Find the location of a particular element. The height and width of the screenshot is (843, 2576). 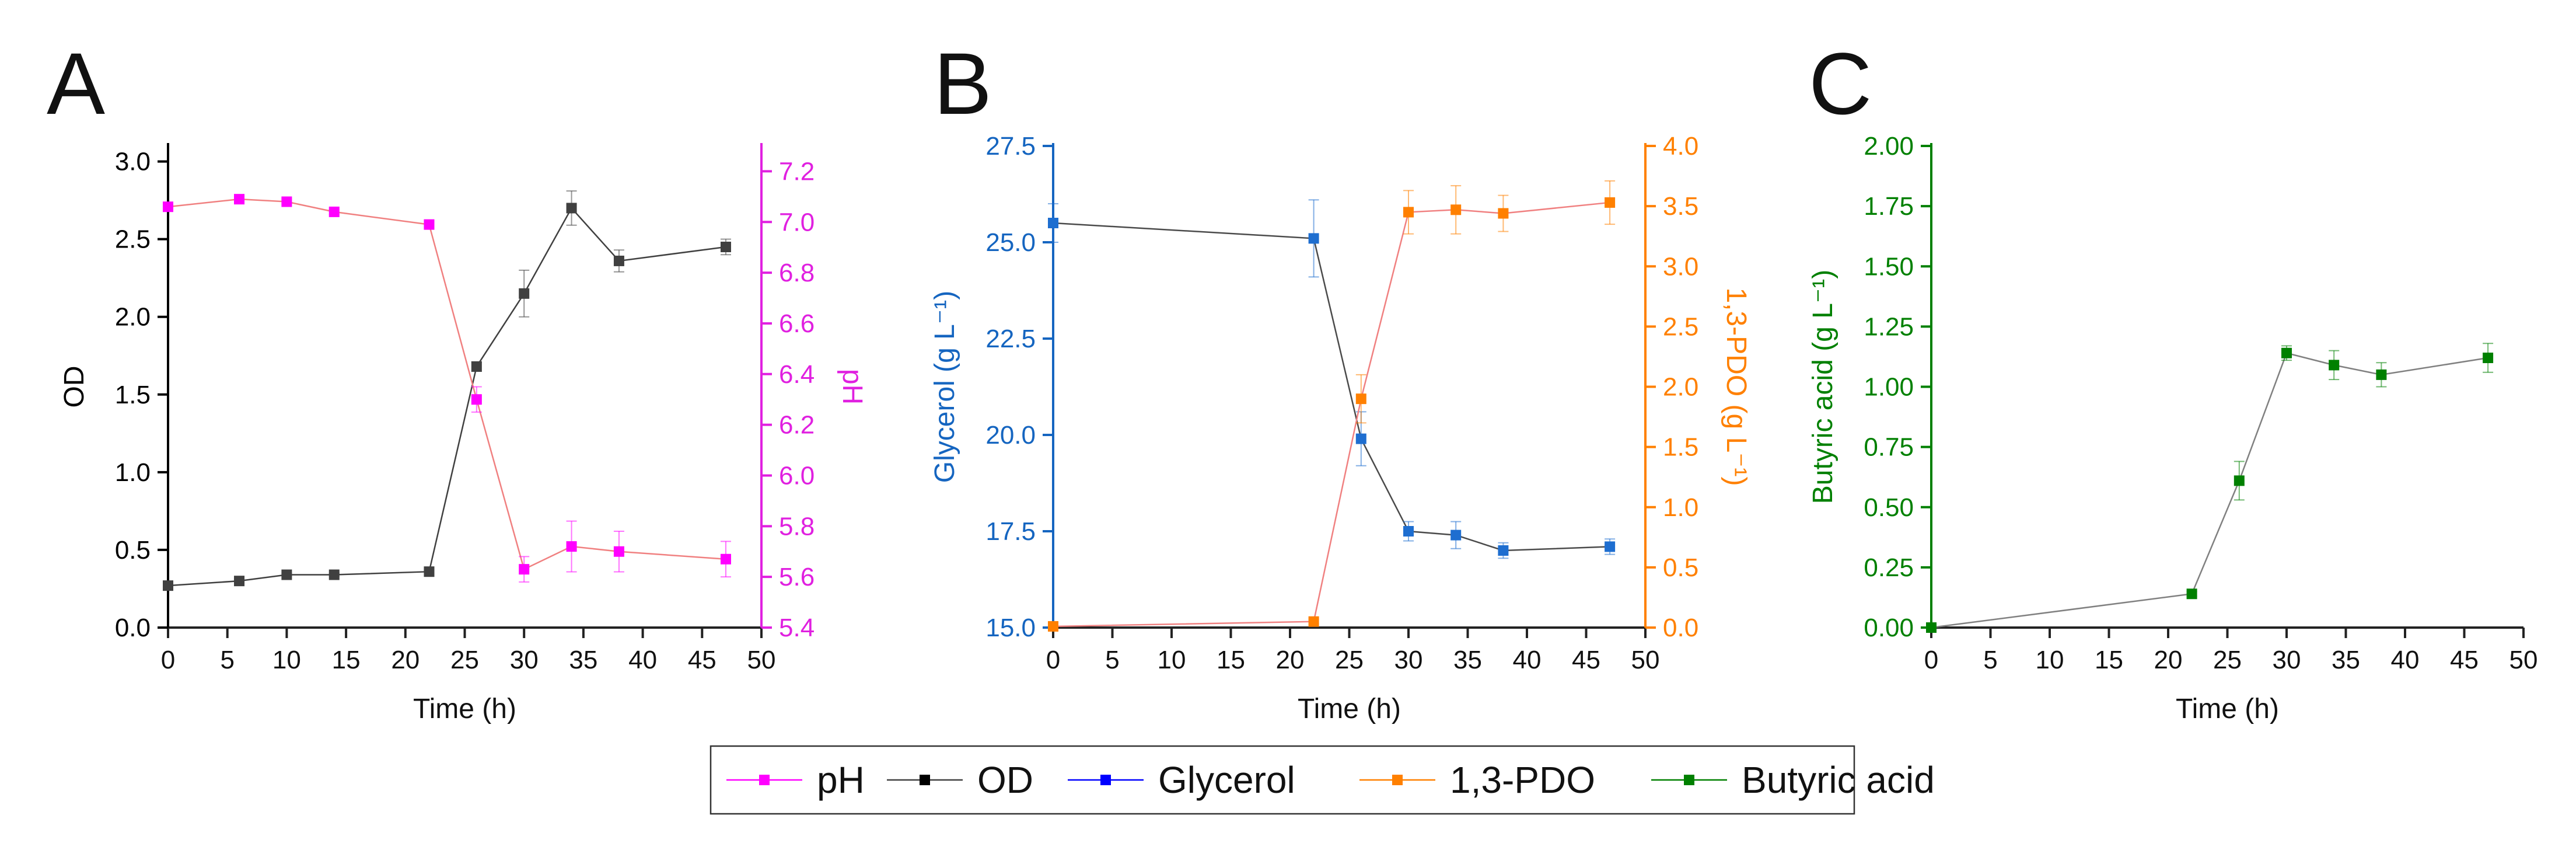

left-tick-label: 0.0 is located at coordinates (133, 628).